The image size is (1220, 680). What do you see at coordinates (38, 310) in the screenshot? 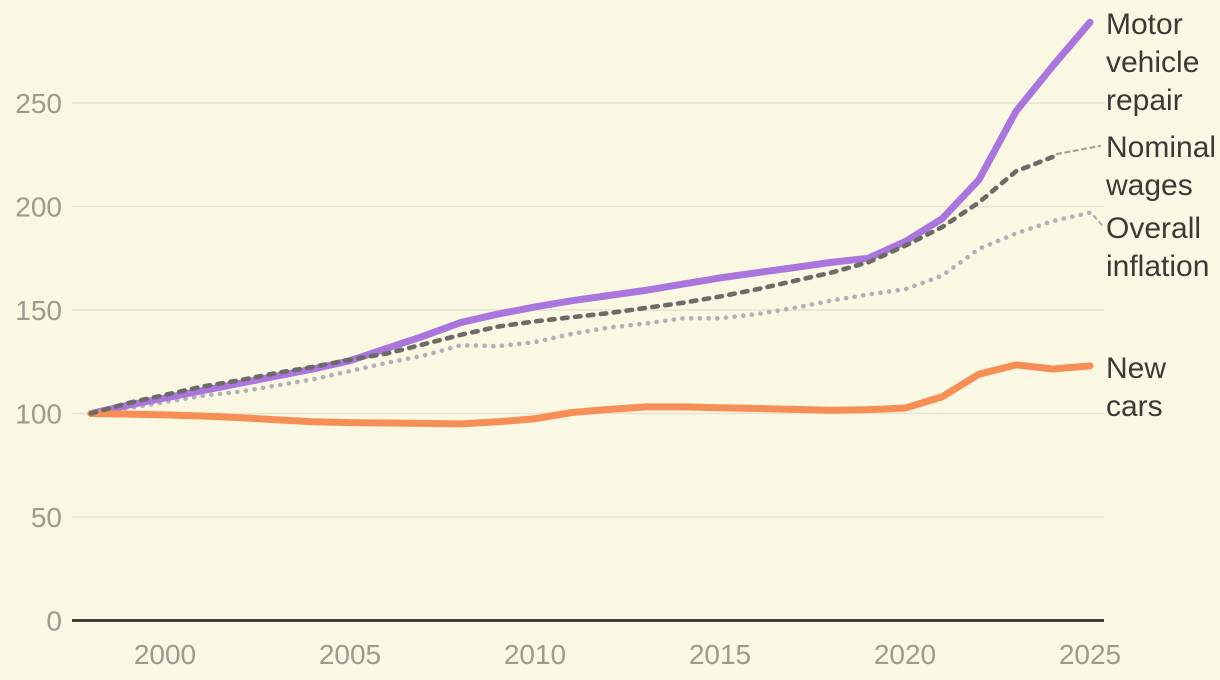
I see `y-tick-150: 150` at bounding box center [38, 310].